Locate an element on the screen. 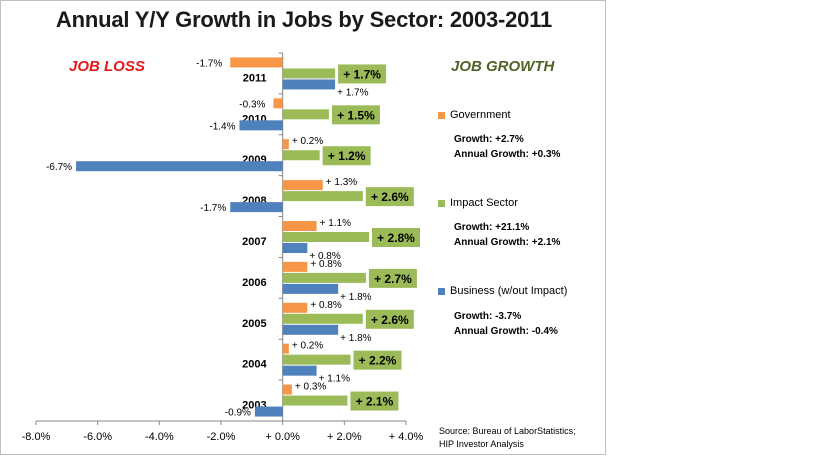  legend-swatch-business is located at coordinates (441, 291).